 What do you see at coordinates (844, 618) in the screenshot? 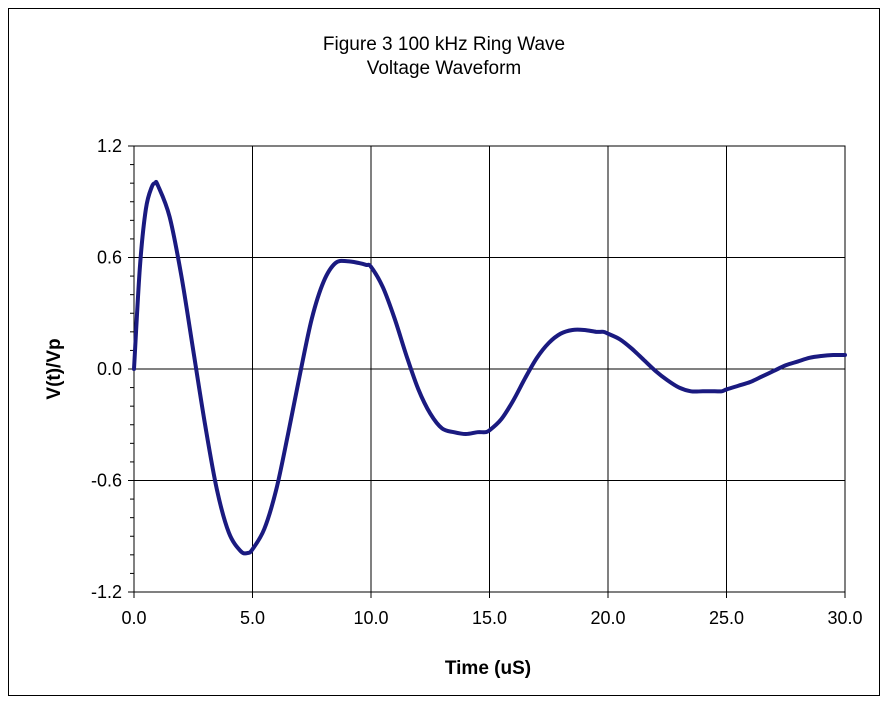
I see `x-tick-label: 30.0` at bounding box center [844, 618].